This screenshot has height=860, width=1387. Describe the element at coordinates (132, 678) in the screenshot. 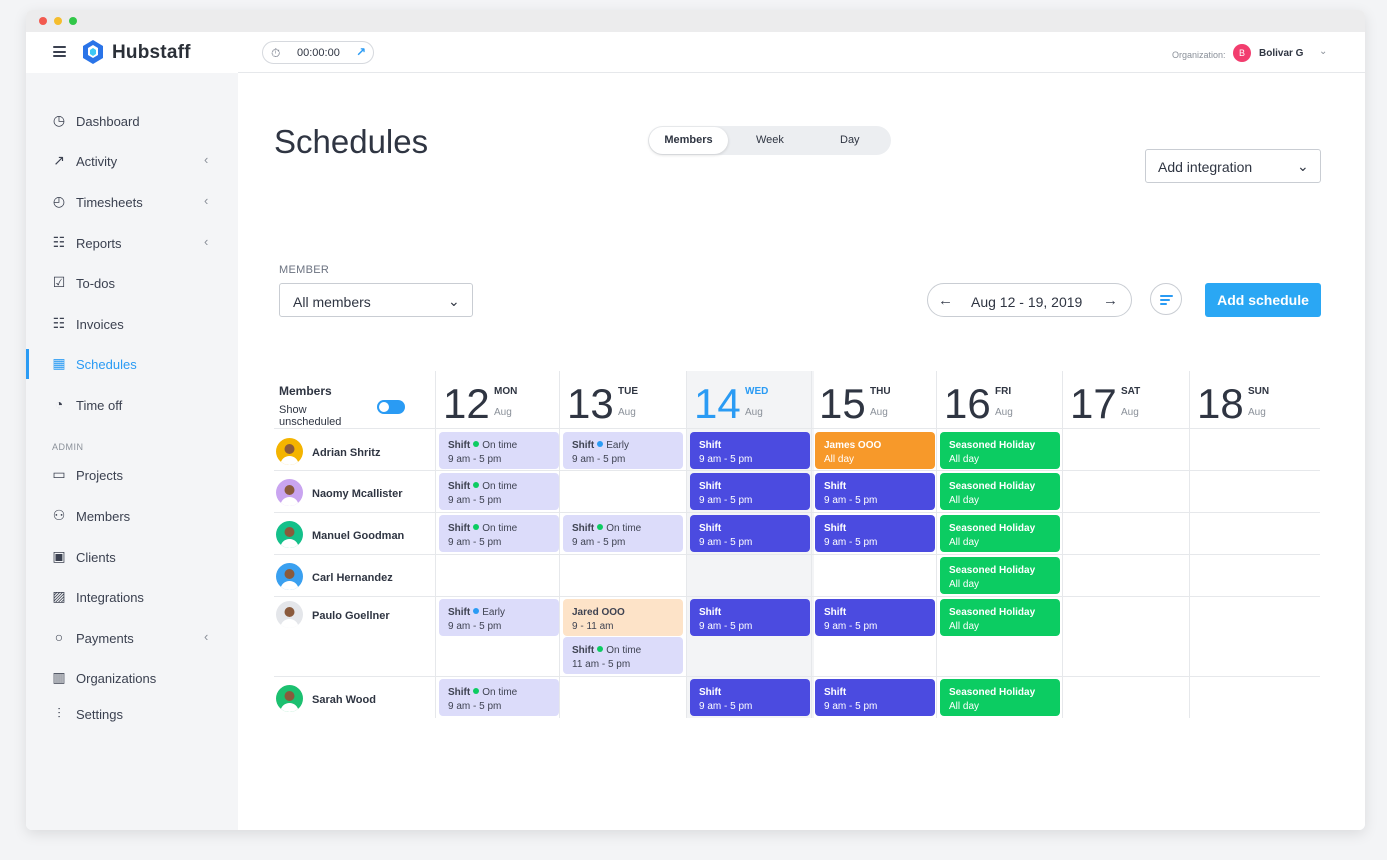

I see `sidebar-item-organizations: ▥ Organizations` at that location.